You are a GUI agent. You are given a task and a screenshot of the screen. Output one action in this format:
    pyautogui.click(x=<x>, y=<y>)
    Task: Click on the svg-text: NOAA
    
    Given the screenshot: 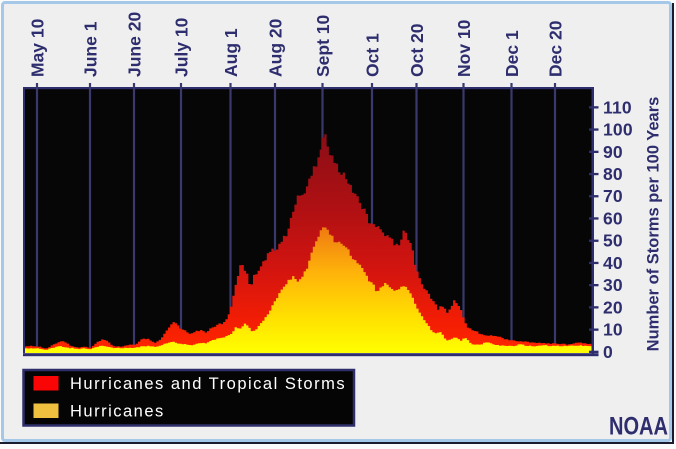 What is the action you would take?
    pyautogui.click(x=638, y=427)
    